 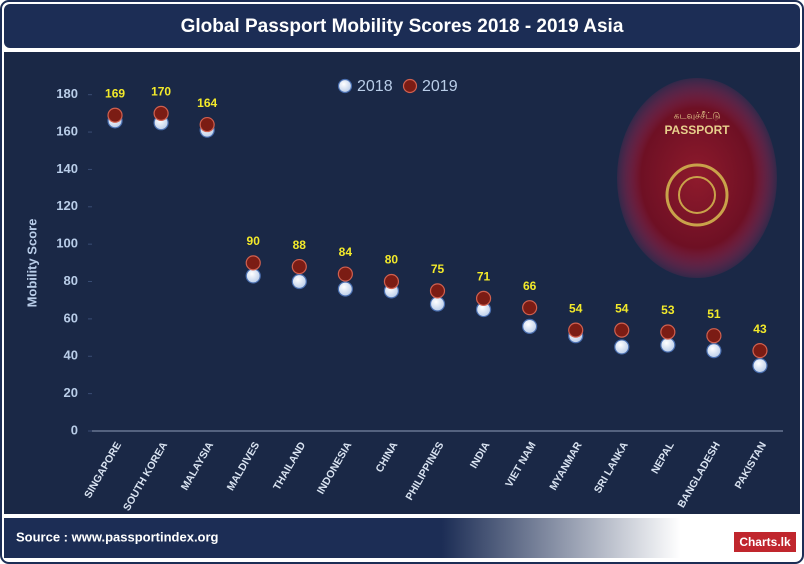 I want to click on value-label: 88, so click(x=300, y=245).